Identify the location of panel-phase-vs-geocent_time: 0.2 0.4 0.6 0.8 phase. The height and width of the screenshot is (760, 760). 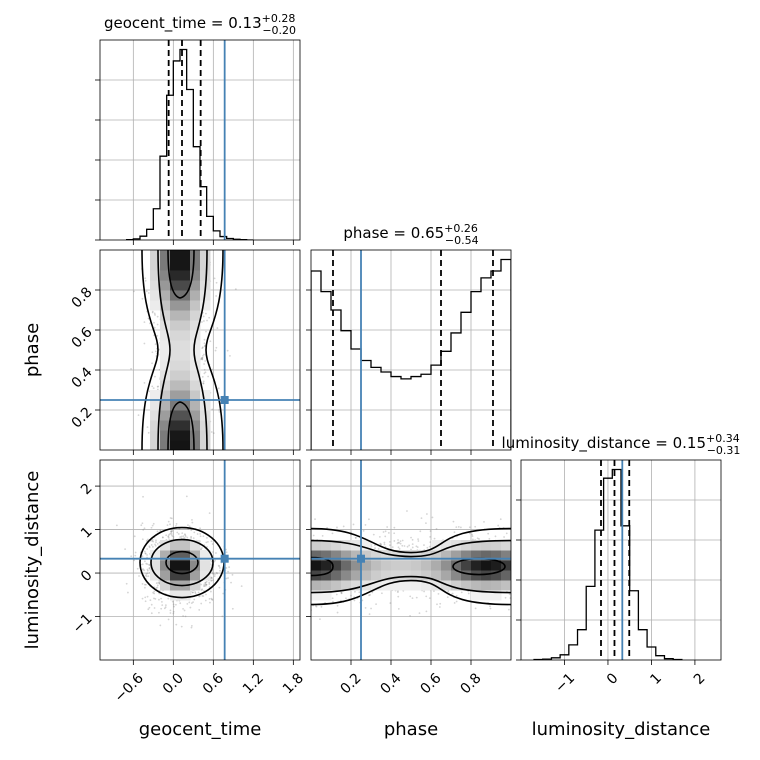
(161, 352).